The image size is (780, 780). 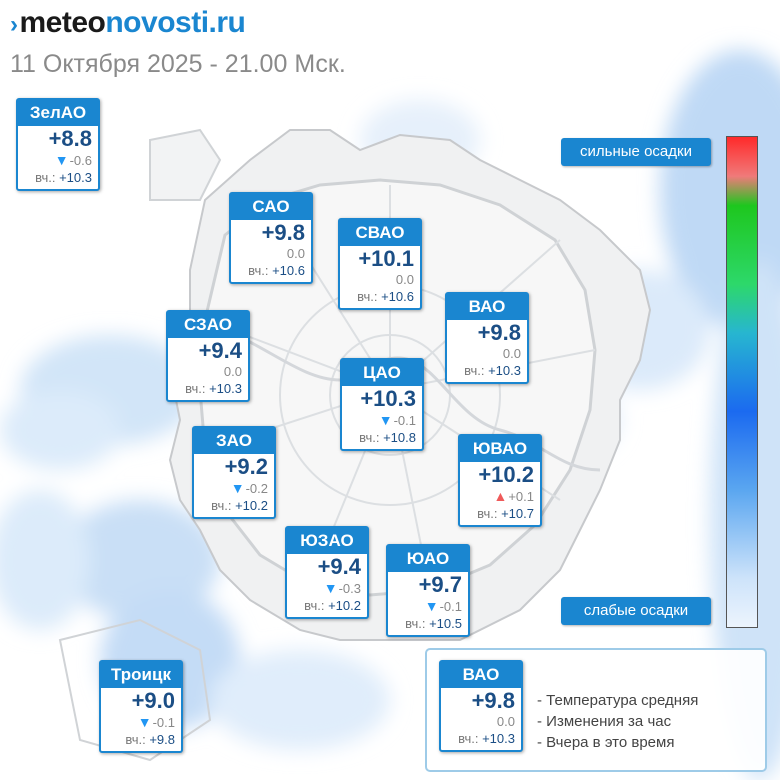 I want to click on district-card-yuao: ЮАО +9.7 ▼-0.1 вч.: +10.5, so click(x=428, y=590).